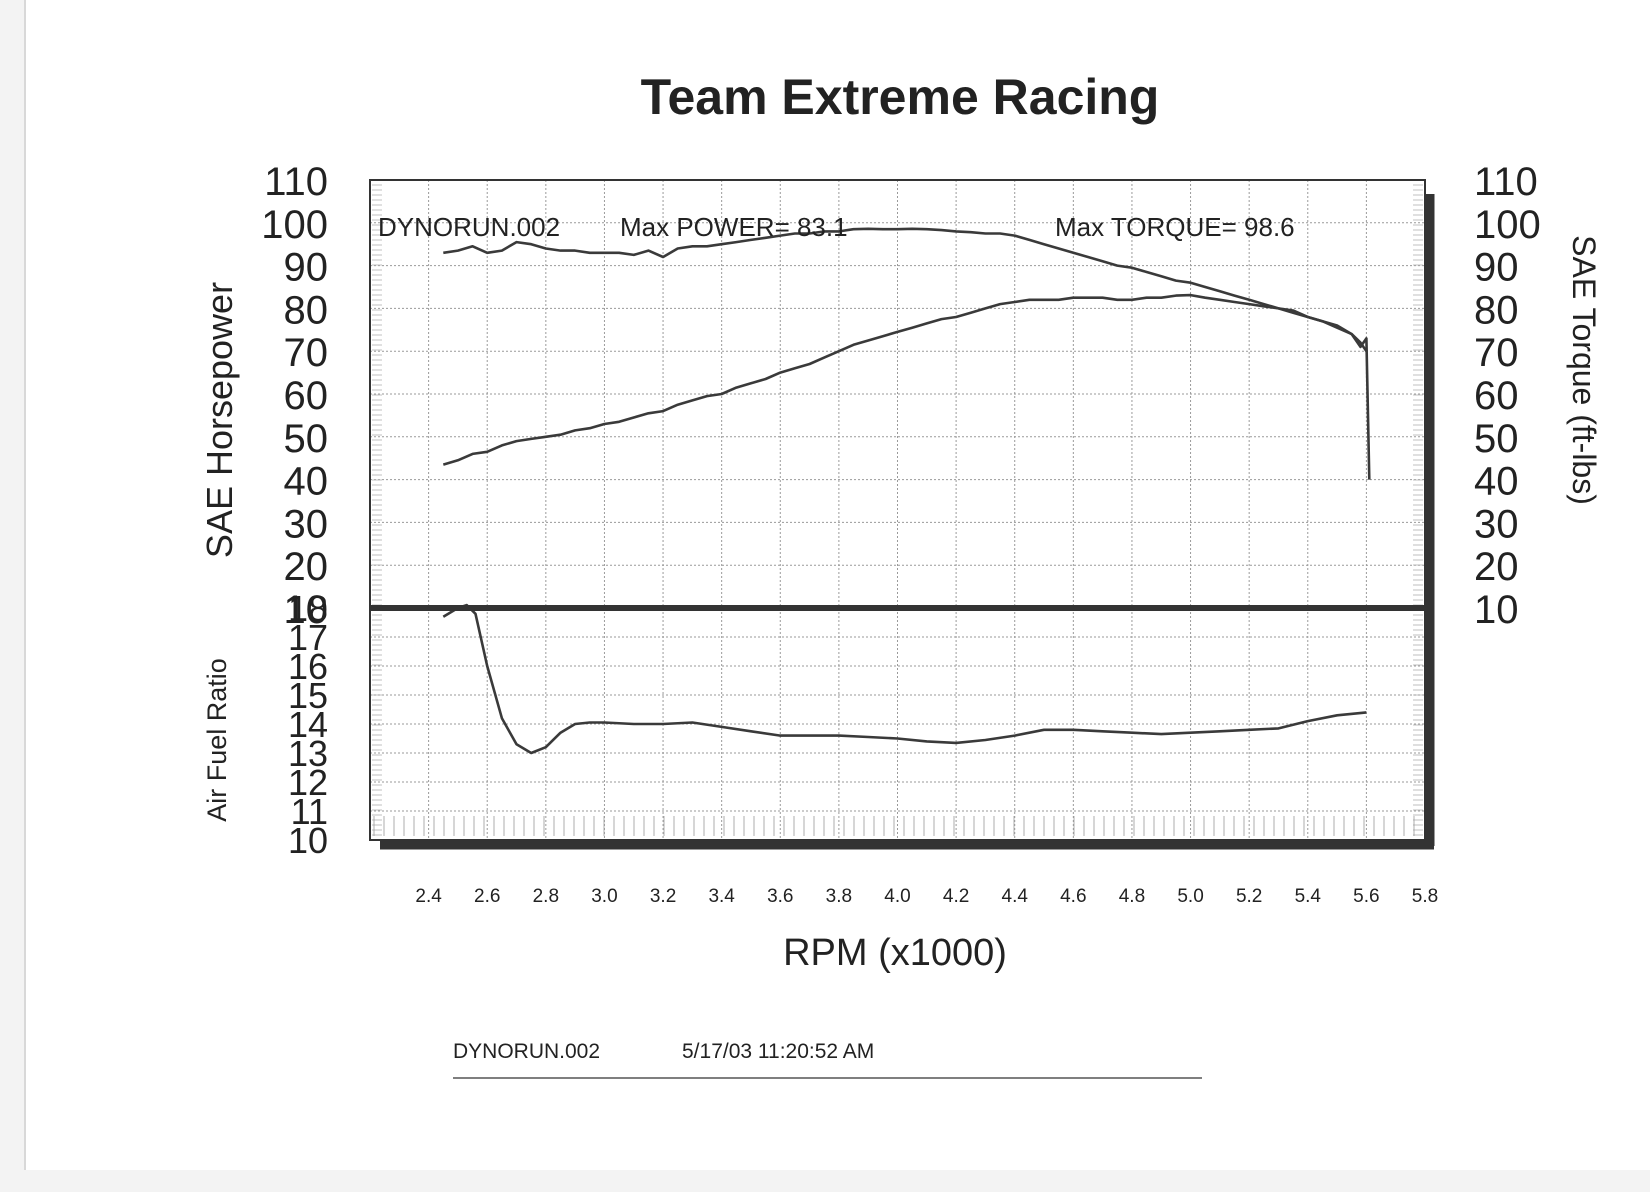 Image resolution: width=1650 pixels, height=1192 pixels. I want to click on series-line-afr, so click(904, 679).